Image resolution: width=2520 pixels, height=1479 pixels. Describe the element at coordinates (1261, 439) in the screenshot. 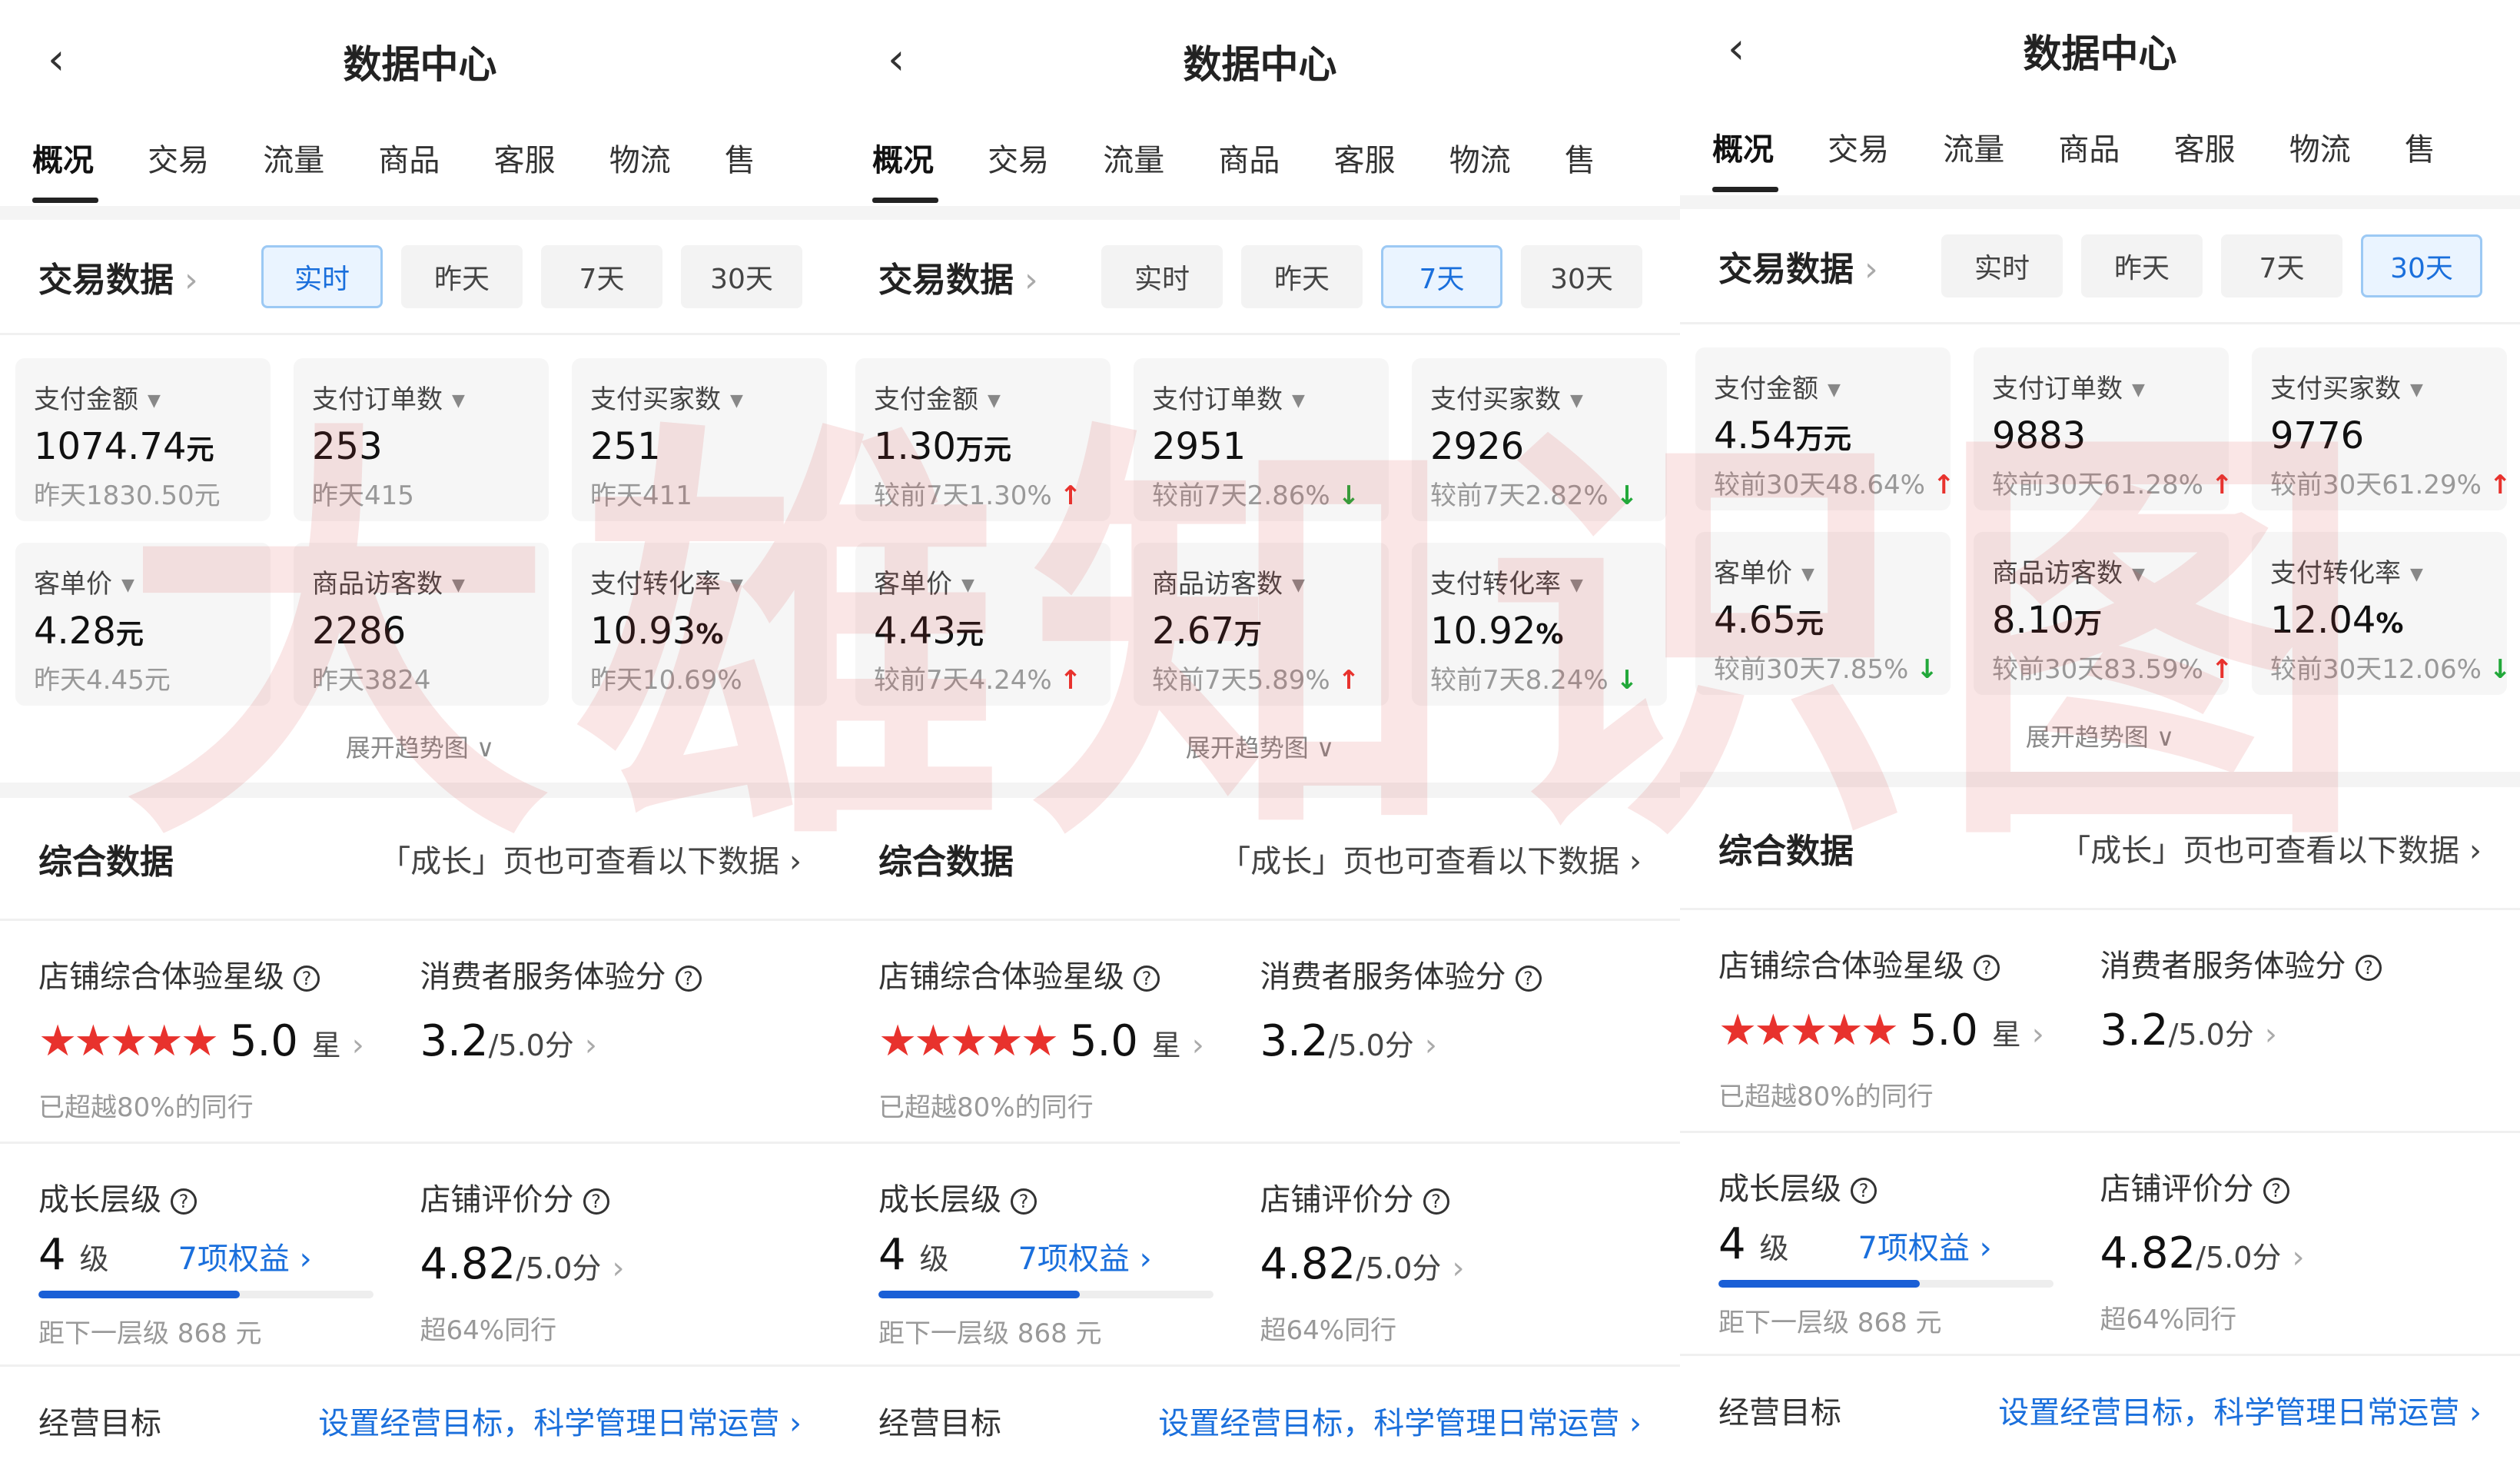

I see `metric-card: 支付订单数 ▼ 2951 较前7天2.86% ↓` at that location.